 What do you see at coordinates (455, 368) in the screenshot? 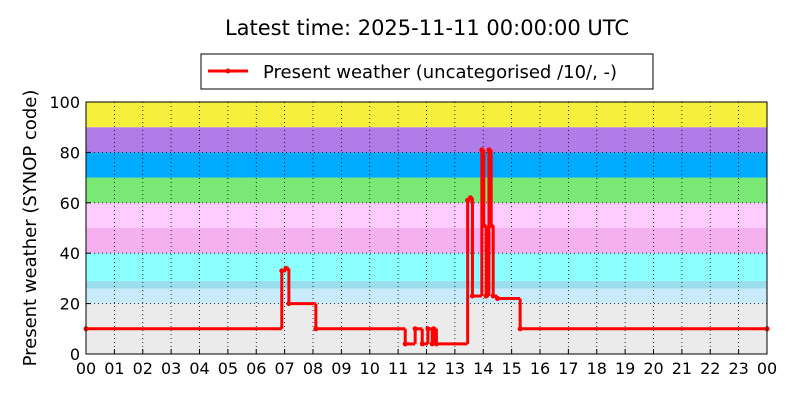
I see `x-tick-label: 13` at bounding box center [455, 368].